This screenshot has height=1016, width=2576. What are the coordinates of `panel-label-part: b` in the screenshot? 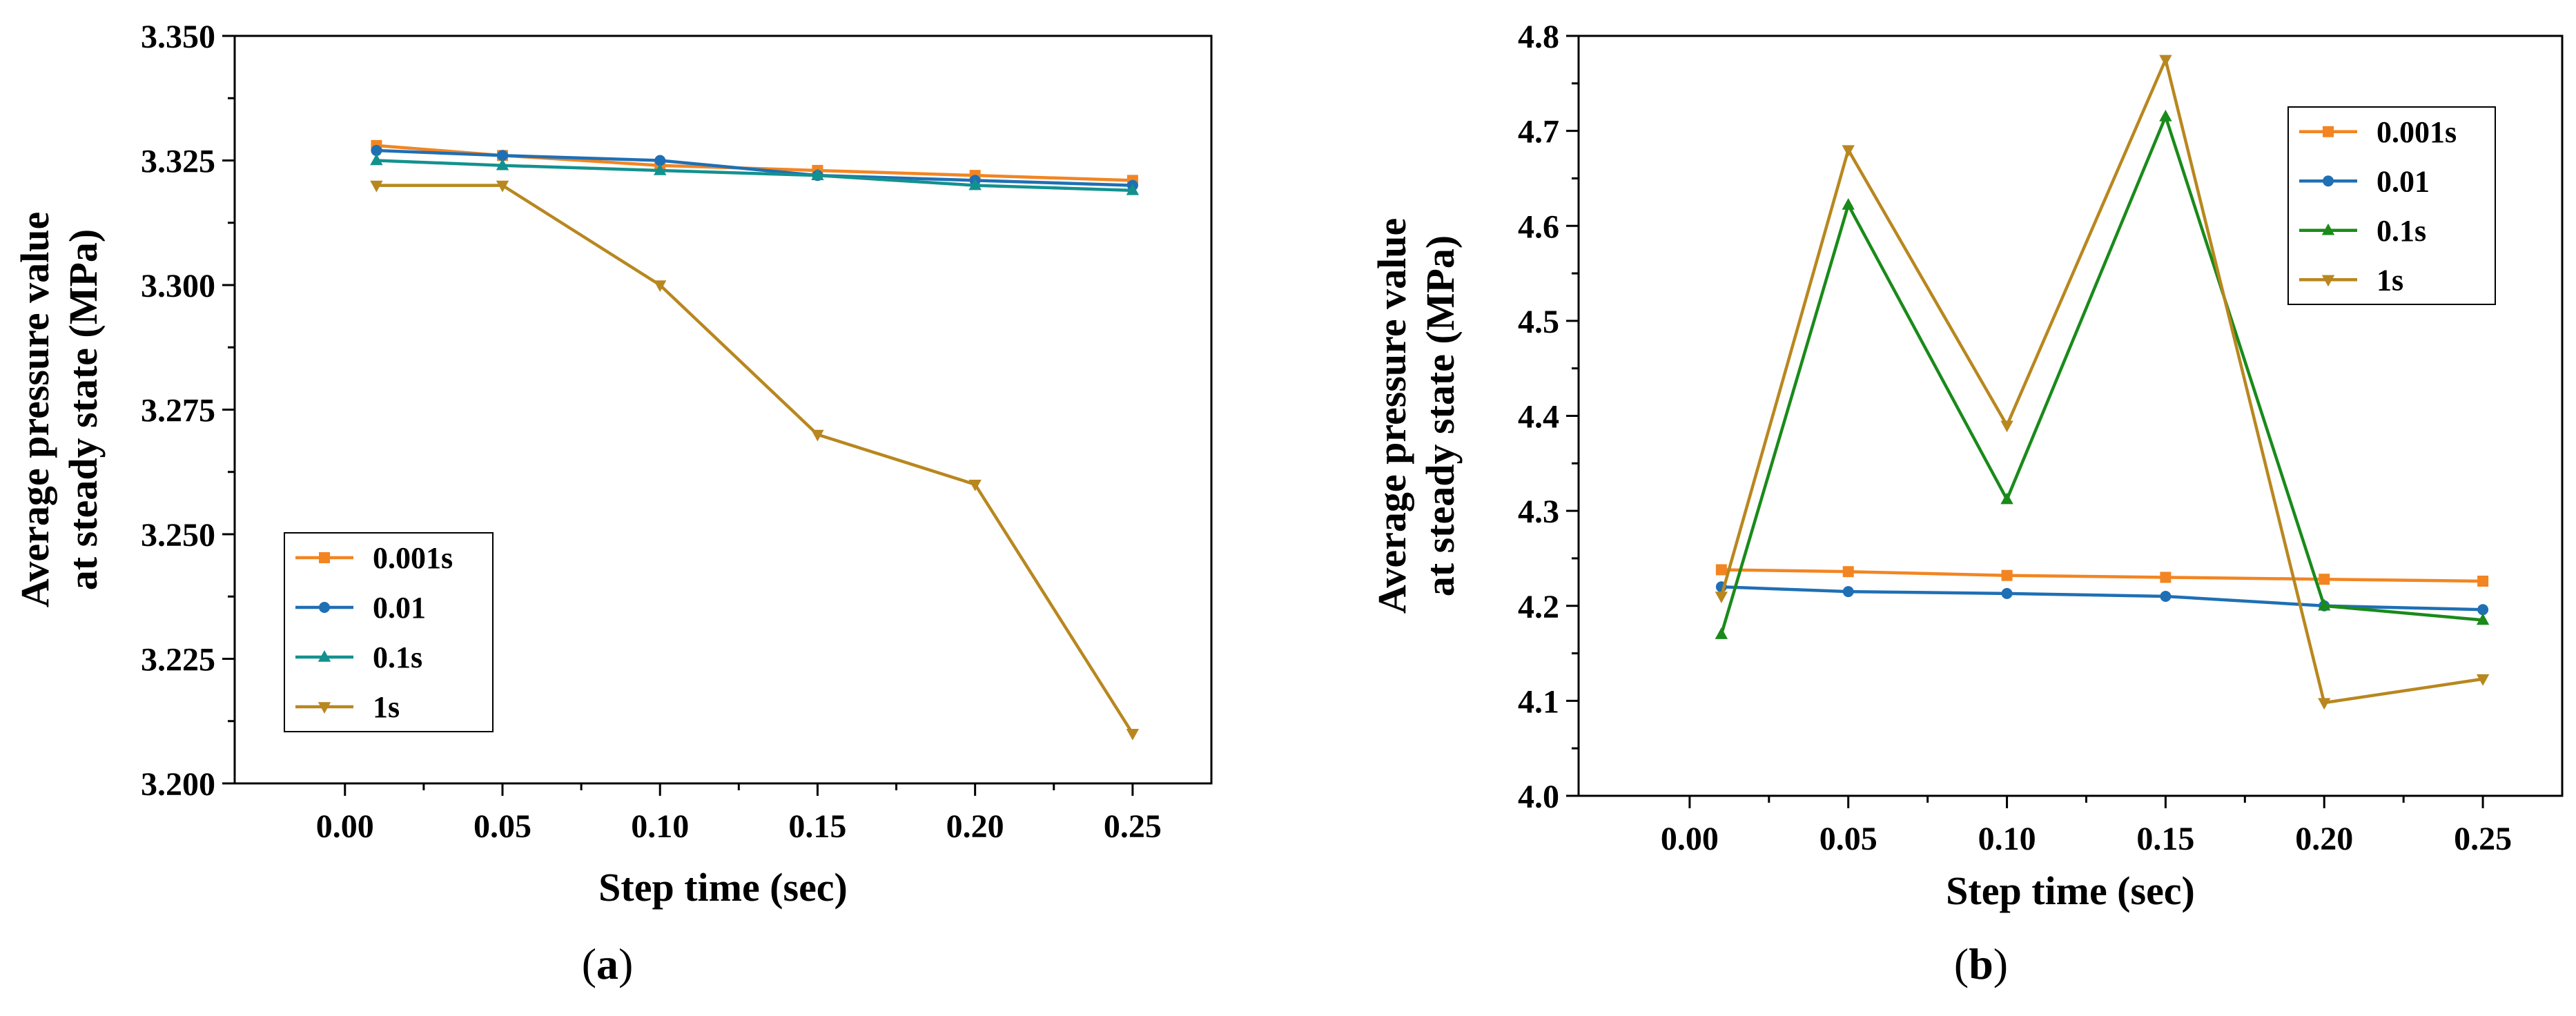 It's located at (1981, 963).